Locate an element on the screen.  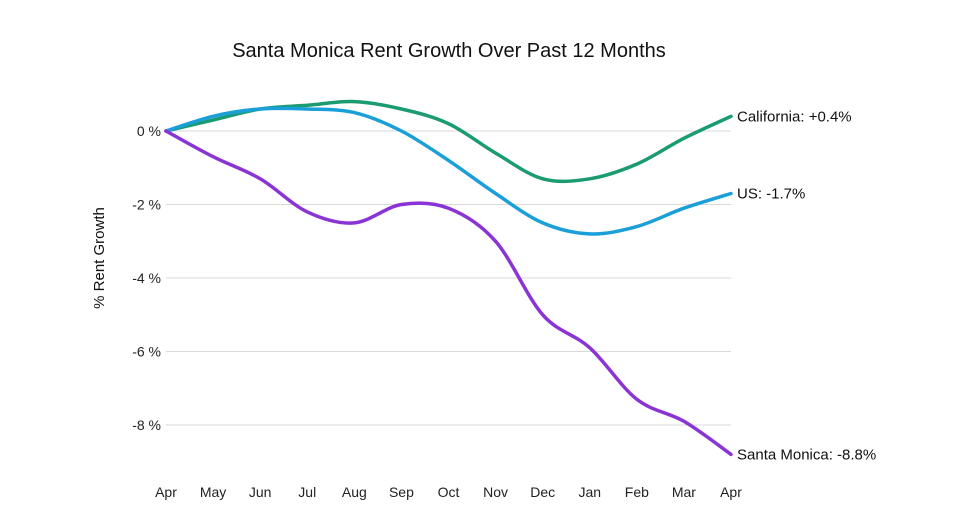
x-tick-label: Jun is located at coordinates (260, 492).